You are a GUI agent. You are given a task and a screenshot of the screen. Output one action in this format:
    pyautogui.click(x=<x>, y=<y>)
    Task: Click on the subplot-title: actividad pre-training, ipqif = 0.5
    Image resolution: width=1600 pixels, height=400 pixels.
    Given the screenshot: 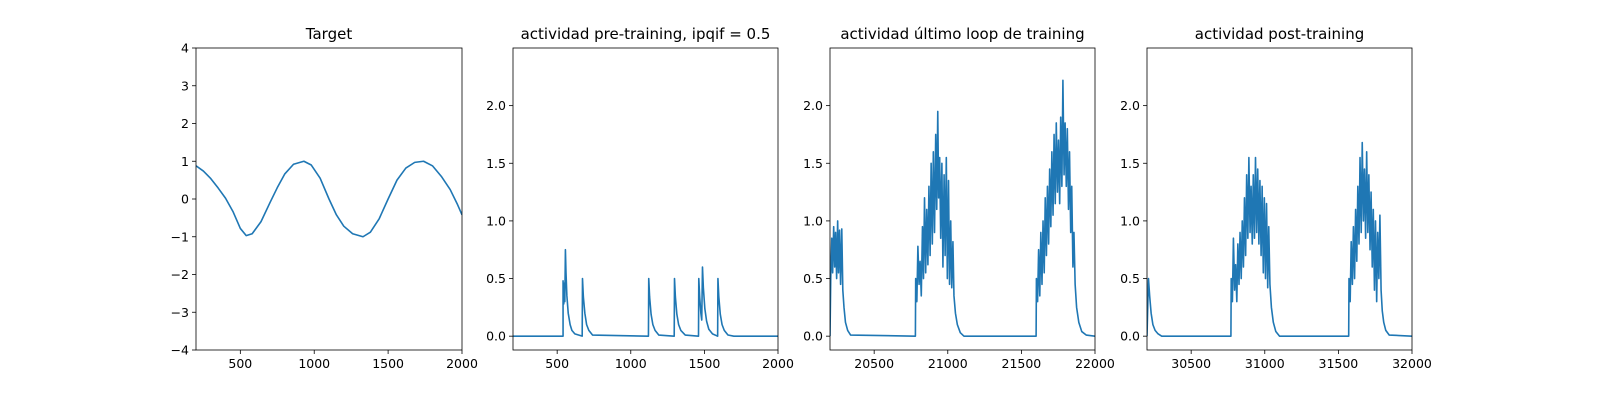 What is the action you would take?
    pyautogui.click(x=646, y=34)
    